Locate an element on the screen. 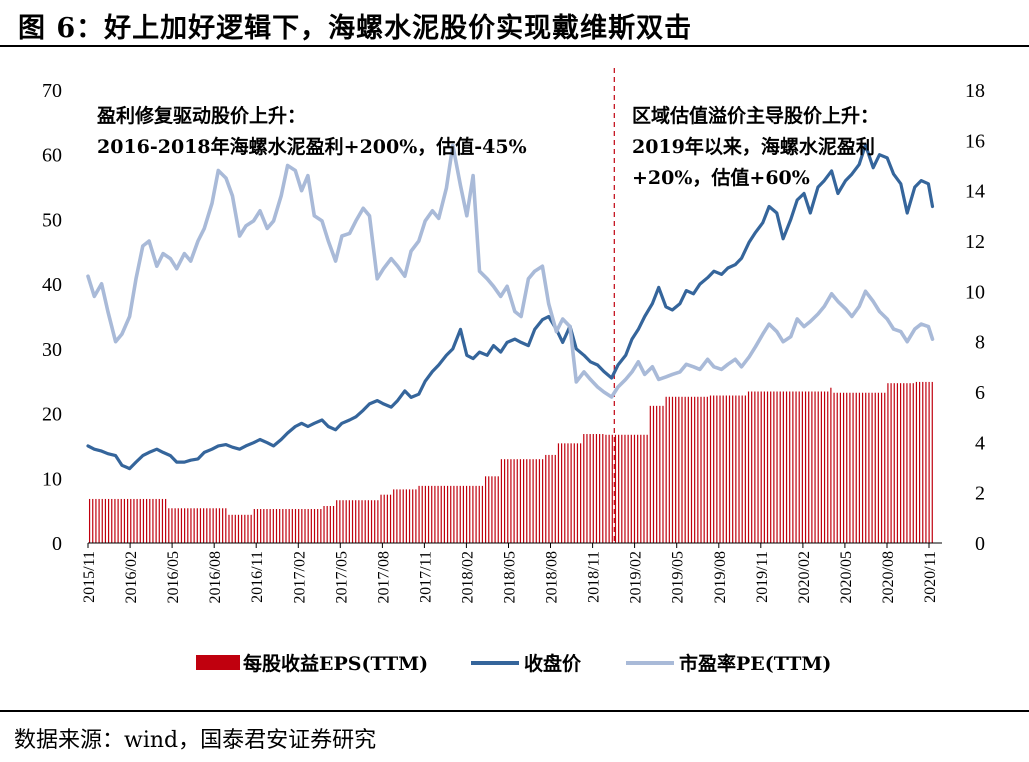  x-tick-label: 2017/02 is located at coordinates (299, 577).